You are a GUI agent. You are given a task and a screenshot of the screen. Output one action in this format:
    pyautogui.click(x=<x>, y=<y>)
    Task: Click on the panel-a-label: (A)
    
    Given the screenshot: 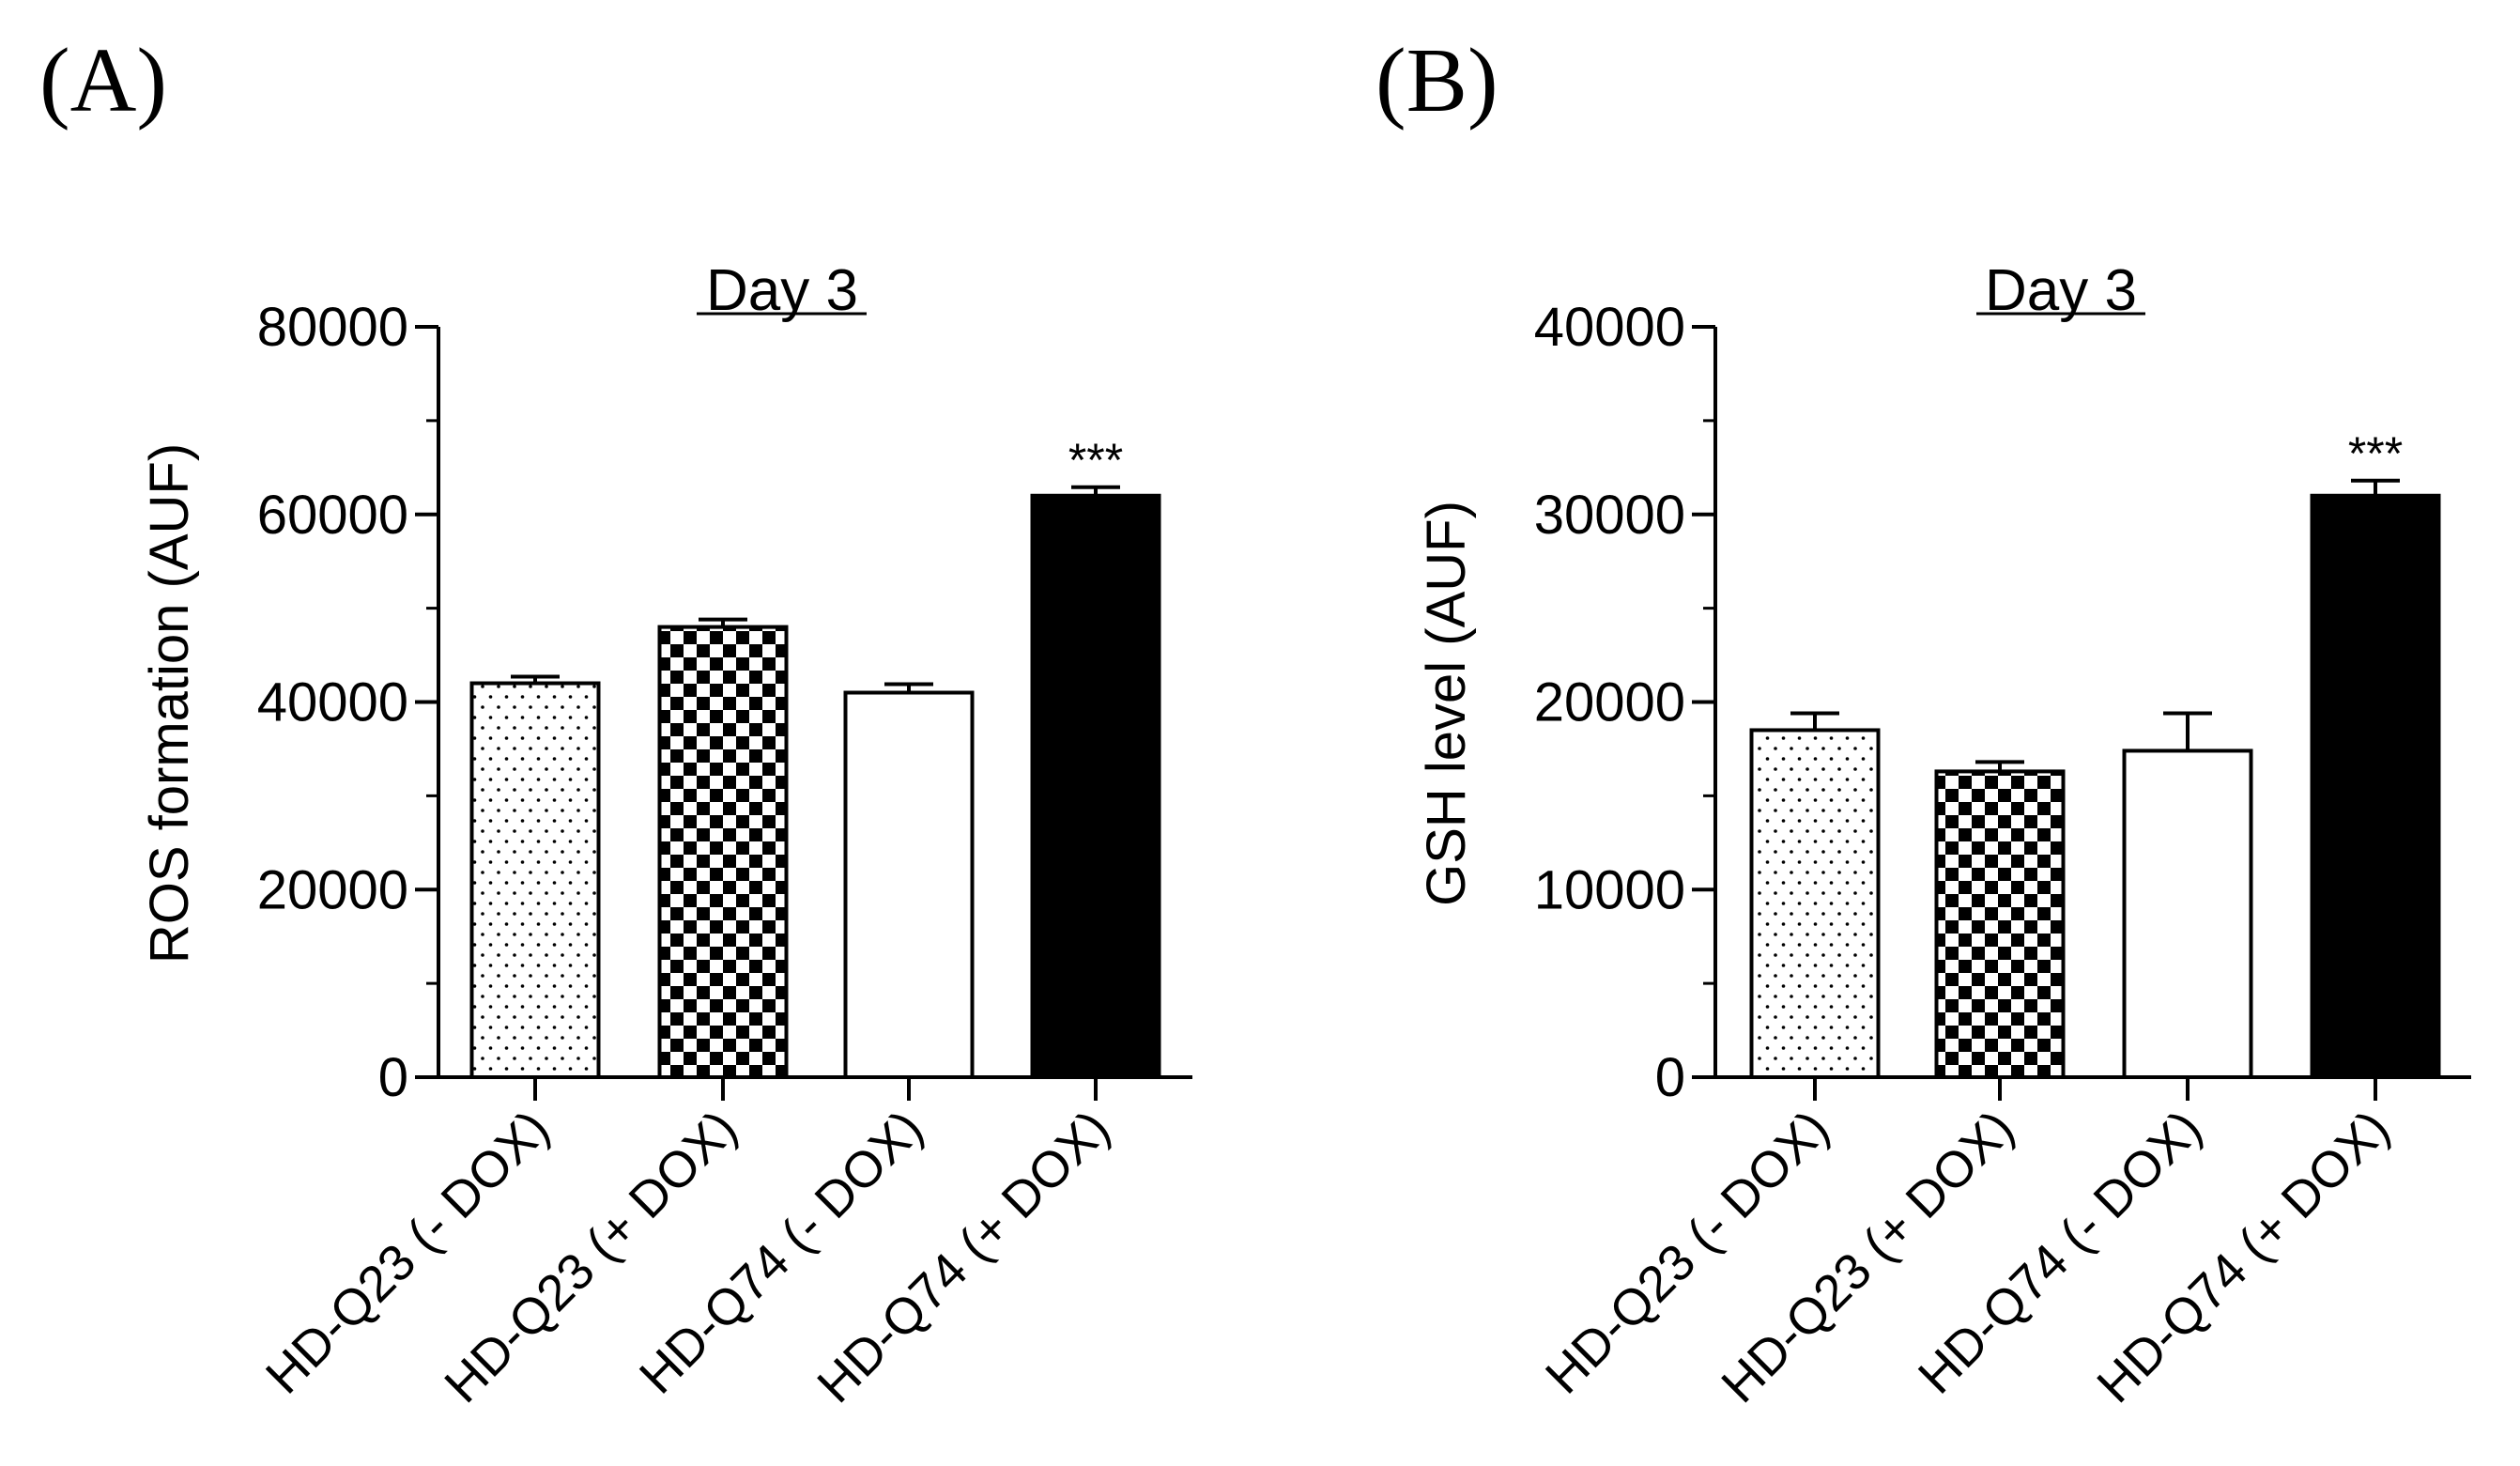 What is the action you would take?
    pyautogui.click(x=103, y=81)
    